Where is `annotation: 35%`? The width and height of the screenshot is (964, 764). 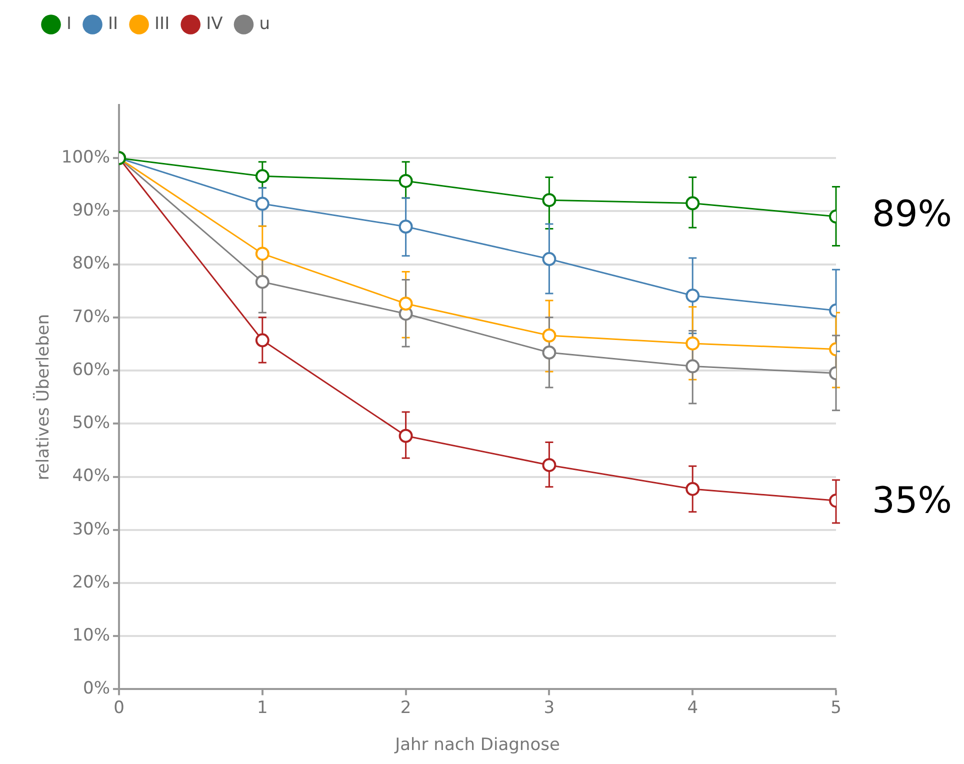
annotation: 35% is located at coordinates (912, 501).